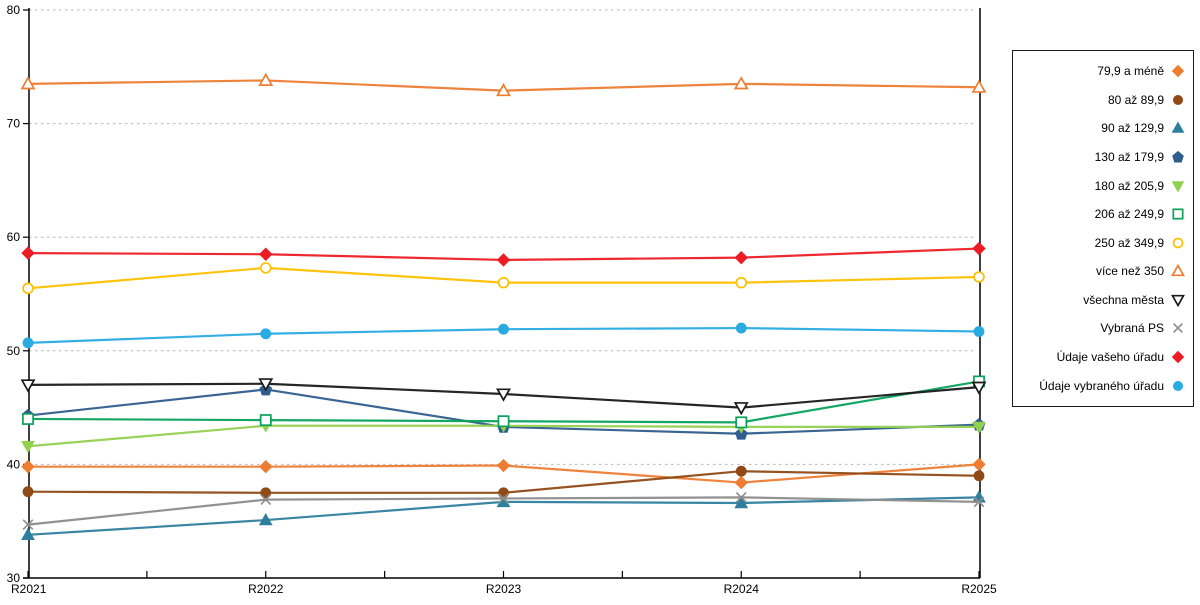  What do you see at coordinates (1110, 357) in the screenshot?
I see `legend-label: Údaje vašeho úřadu` at bounding box center [1110, 357].